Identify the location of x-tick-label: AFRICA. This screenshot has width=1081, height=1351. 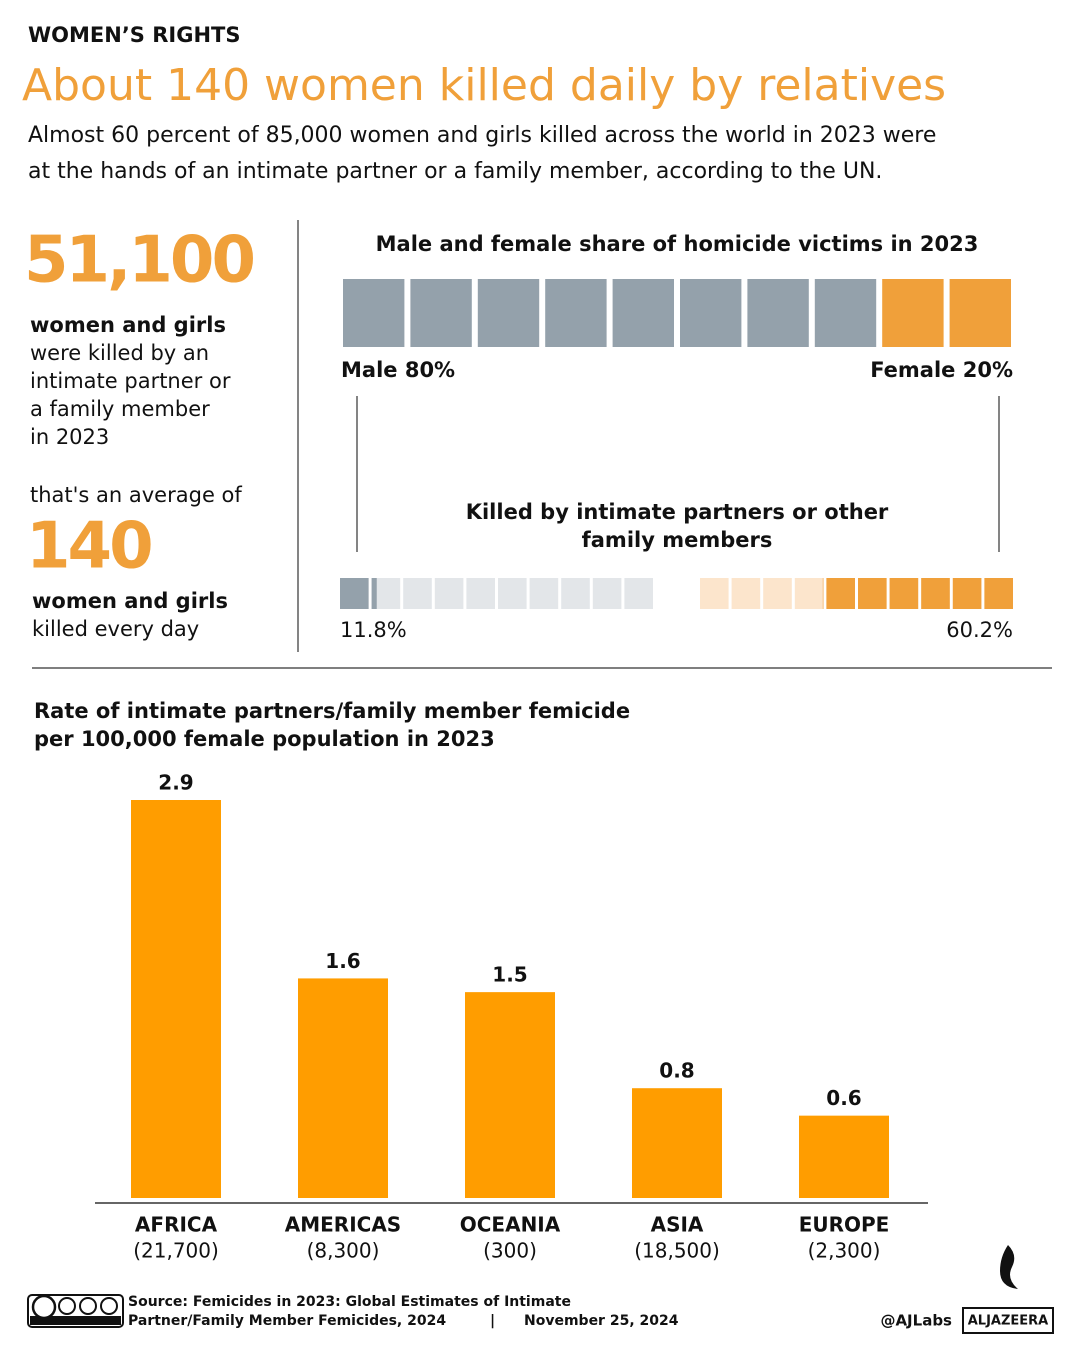
(176, 1225).